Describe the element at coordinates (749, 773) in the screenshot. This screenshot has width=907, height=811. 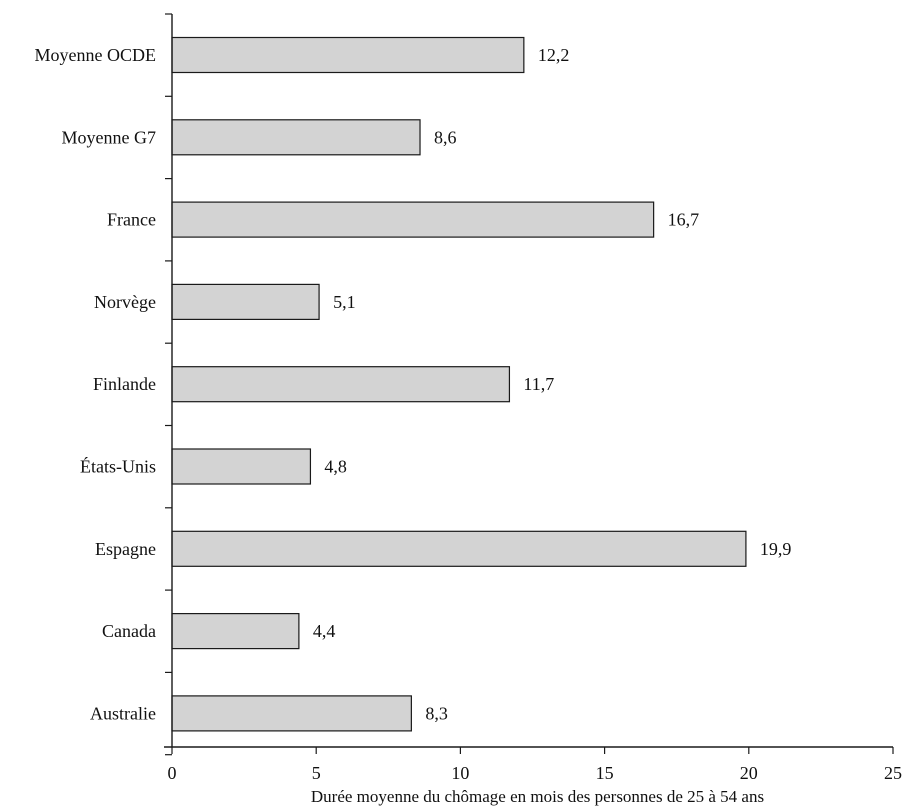
I see `x-tick-label: 20` at that location.